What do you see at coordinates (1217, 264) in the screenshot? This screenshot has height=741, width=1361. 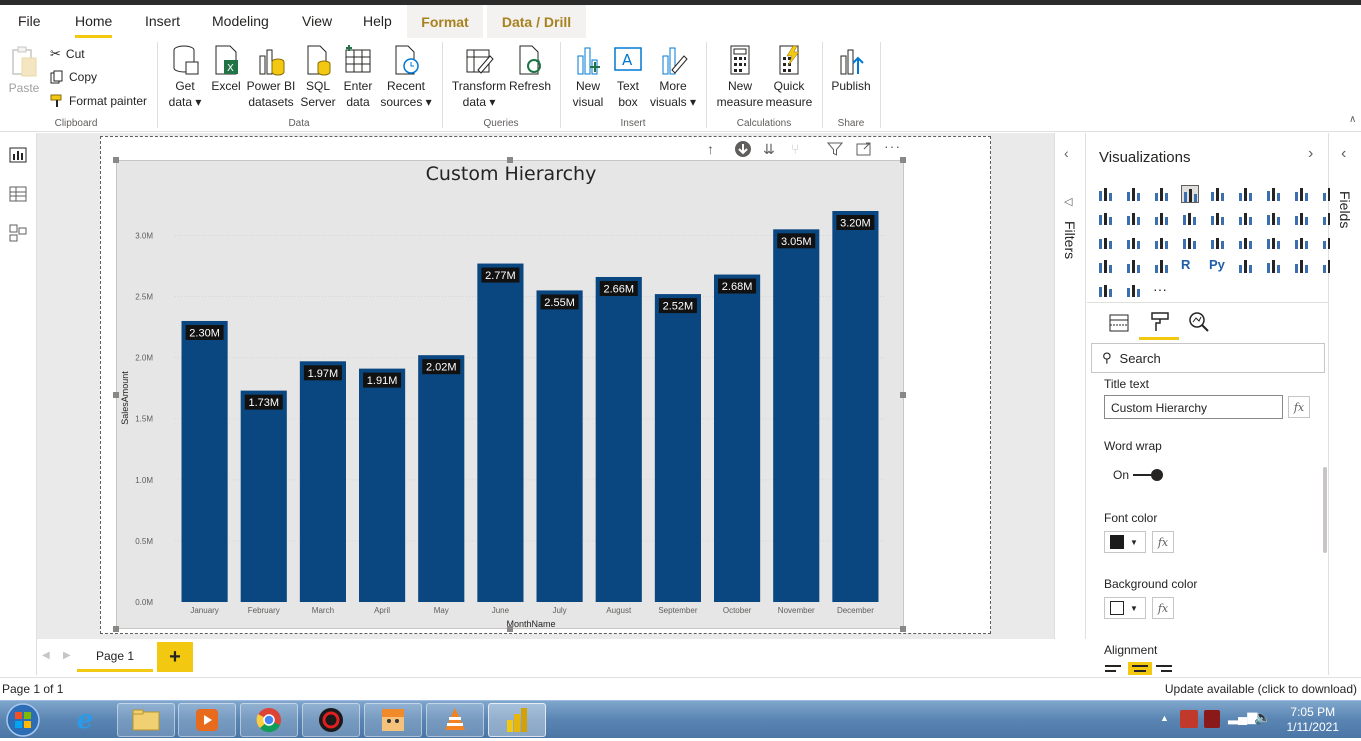 I see `python-visual-icon: Py` at bounding box center [1217, 264].